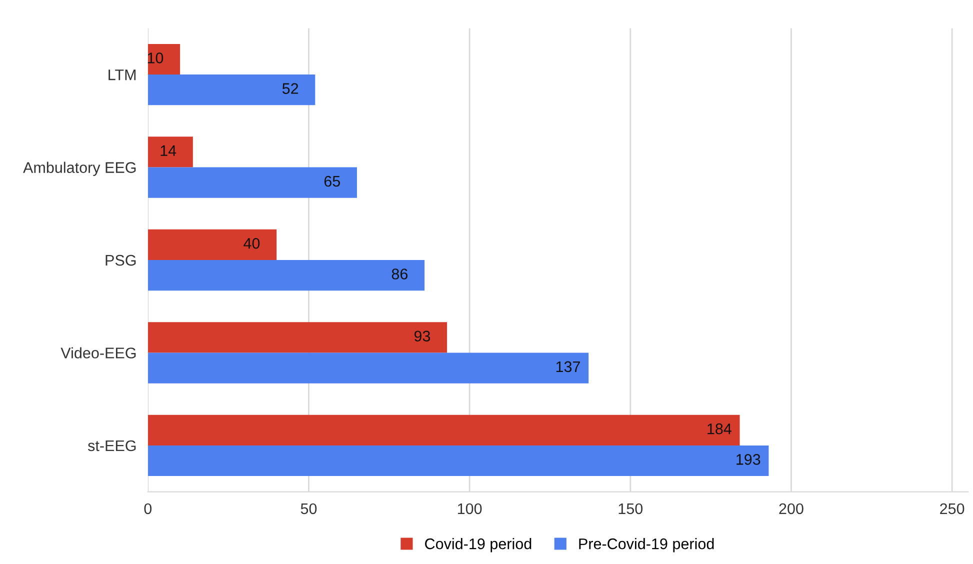 The image size is (973, 564). What do you see at coordinates (308, 508) in the screenshot?
I see `x-tick-label: 50` at bounding box center [308, 508].